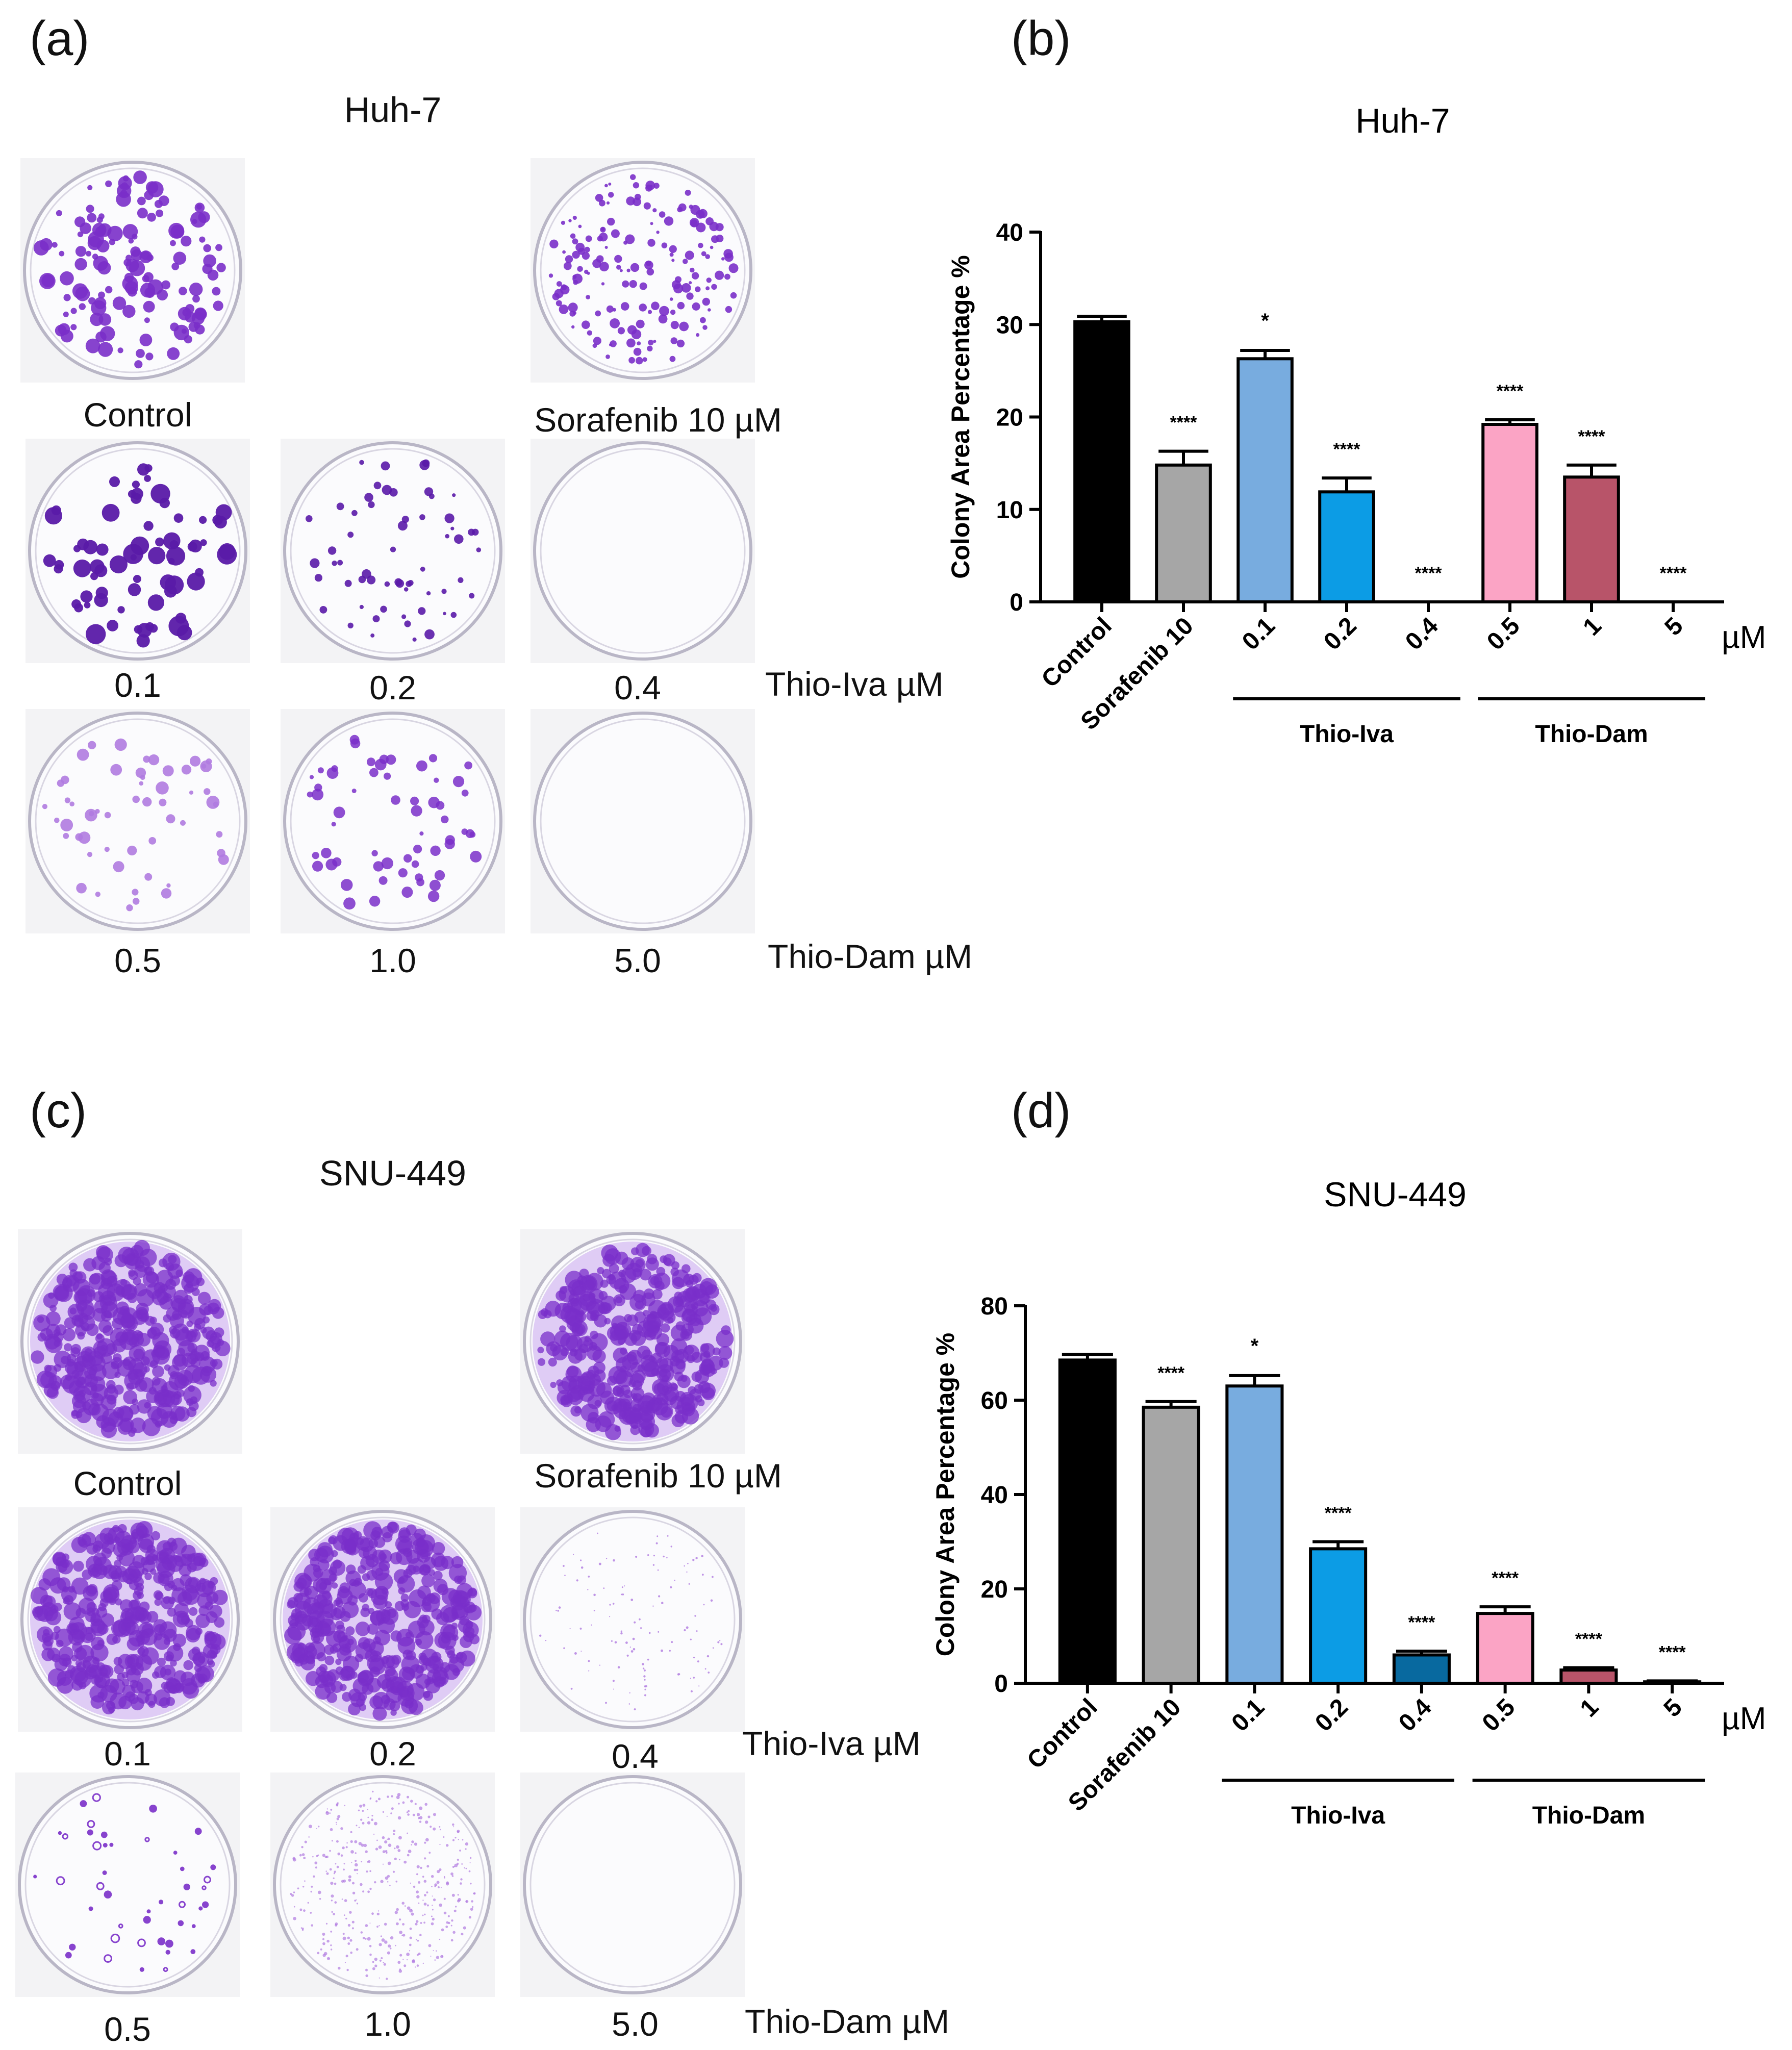 The width and height of the screenshot is (1792, 2050). I want to click on dish-snu449-dam-1.0, so click(382, 1885).